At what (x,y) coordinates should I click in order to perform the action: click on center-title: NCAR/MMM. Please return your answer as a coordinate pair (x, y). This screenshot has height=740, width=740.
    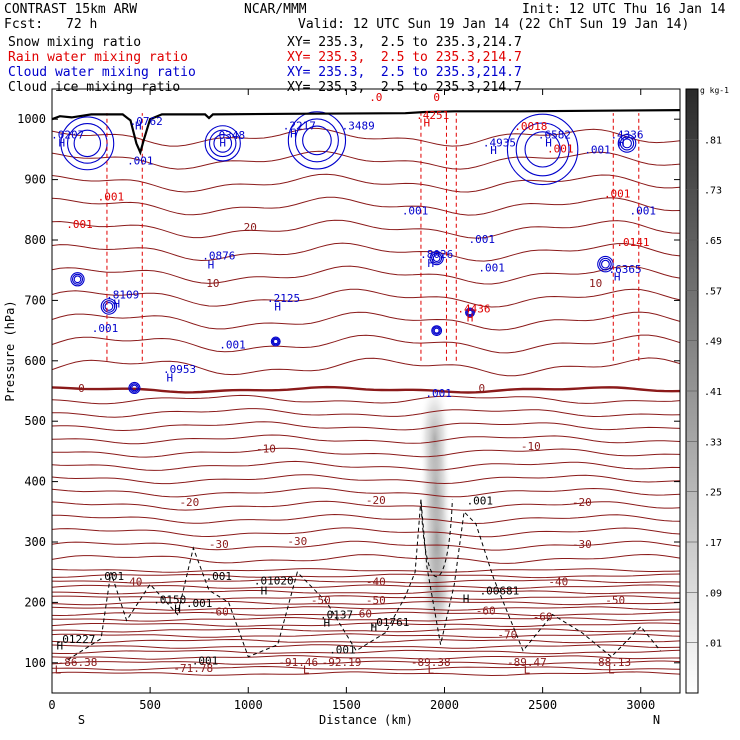
    Looking at the image, I should click on (275, 9).